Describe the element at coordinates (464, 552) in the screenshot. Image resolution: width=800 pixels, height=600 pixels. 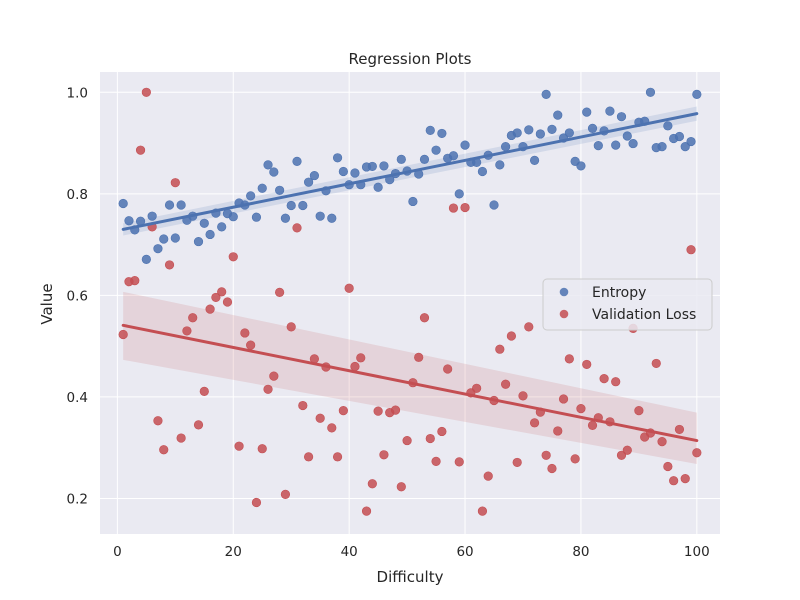
I see `x-tick-label: 60` at that location.